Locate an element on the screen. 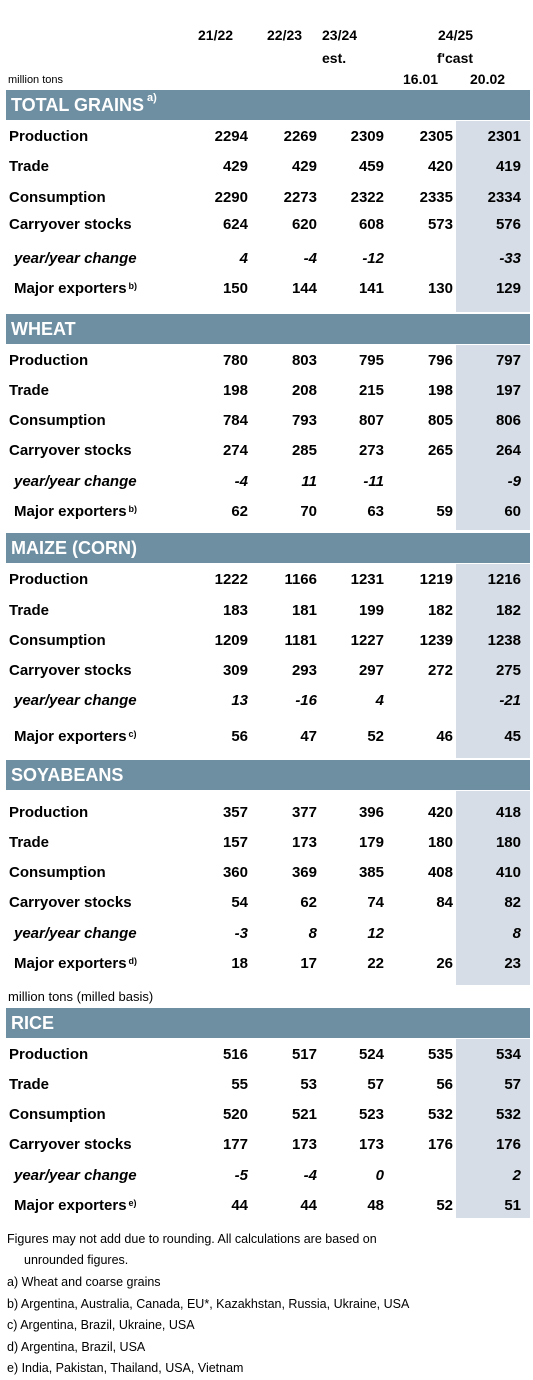  col-header-2122: 21/22 is located at coordinates (216, 35).